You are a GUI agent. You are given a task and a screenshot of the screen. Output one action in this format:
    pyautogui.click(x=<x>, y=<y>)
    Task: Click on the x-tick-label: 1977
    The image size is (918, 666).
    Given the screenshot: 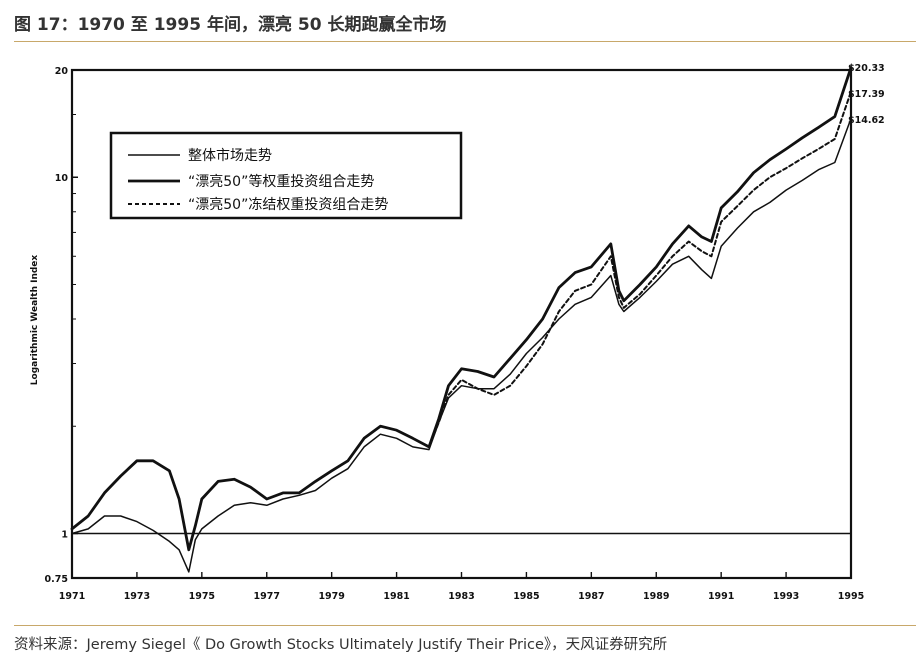 What is the action you would take?
    pyautogui.click(x=267, y=596)
    